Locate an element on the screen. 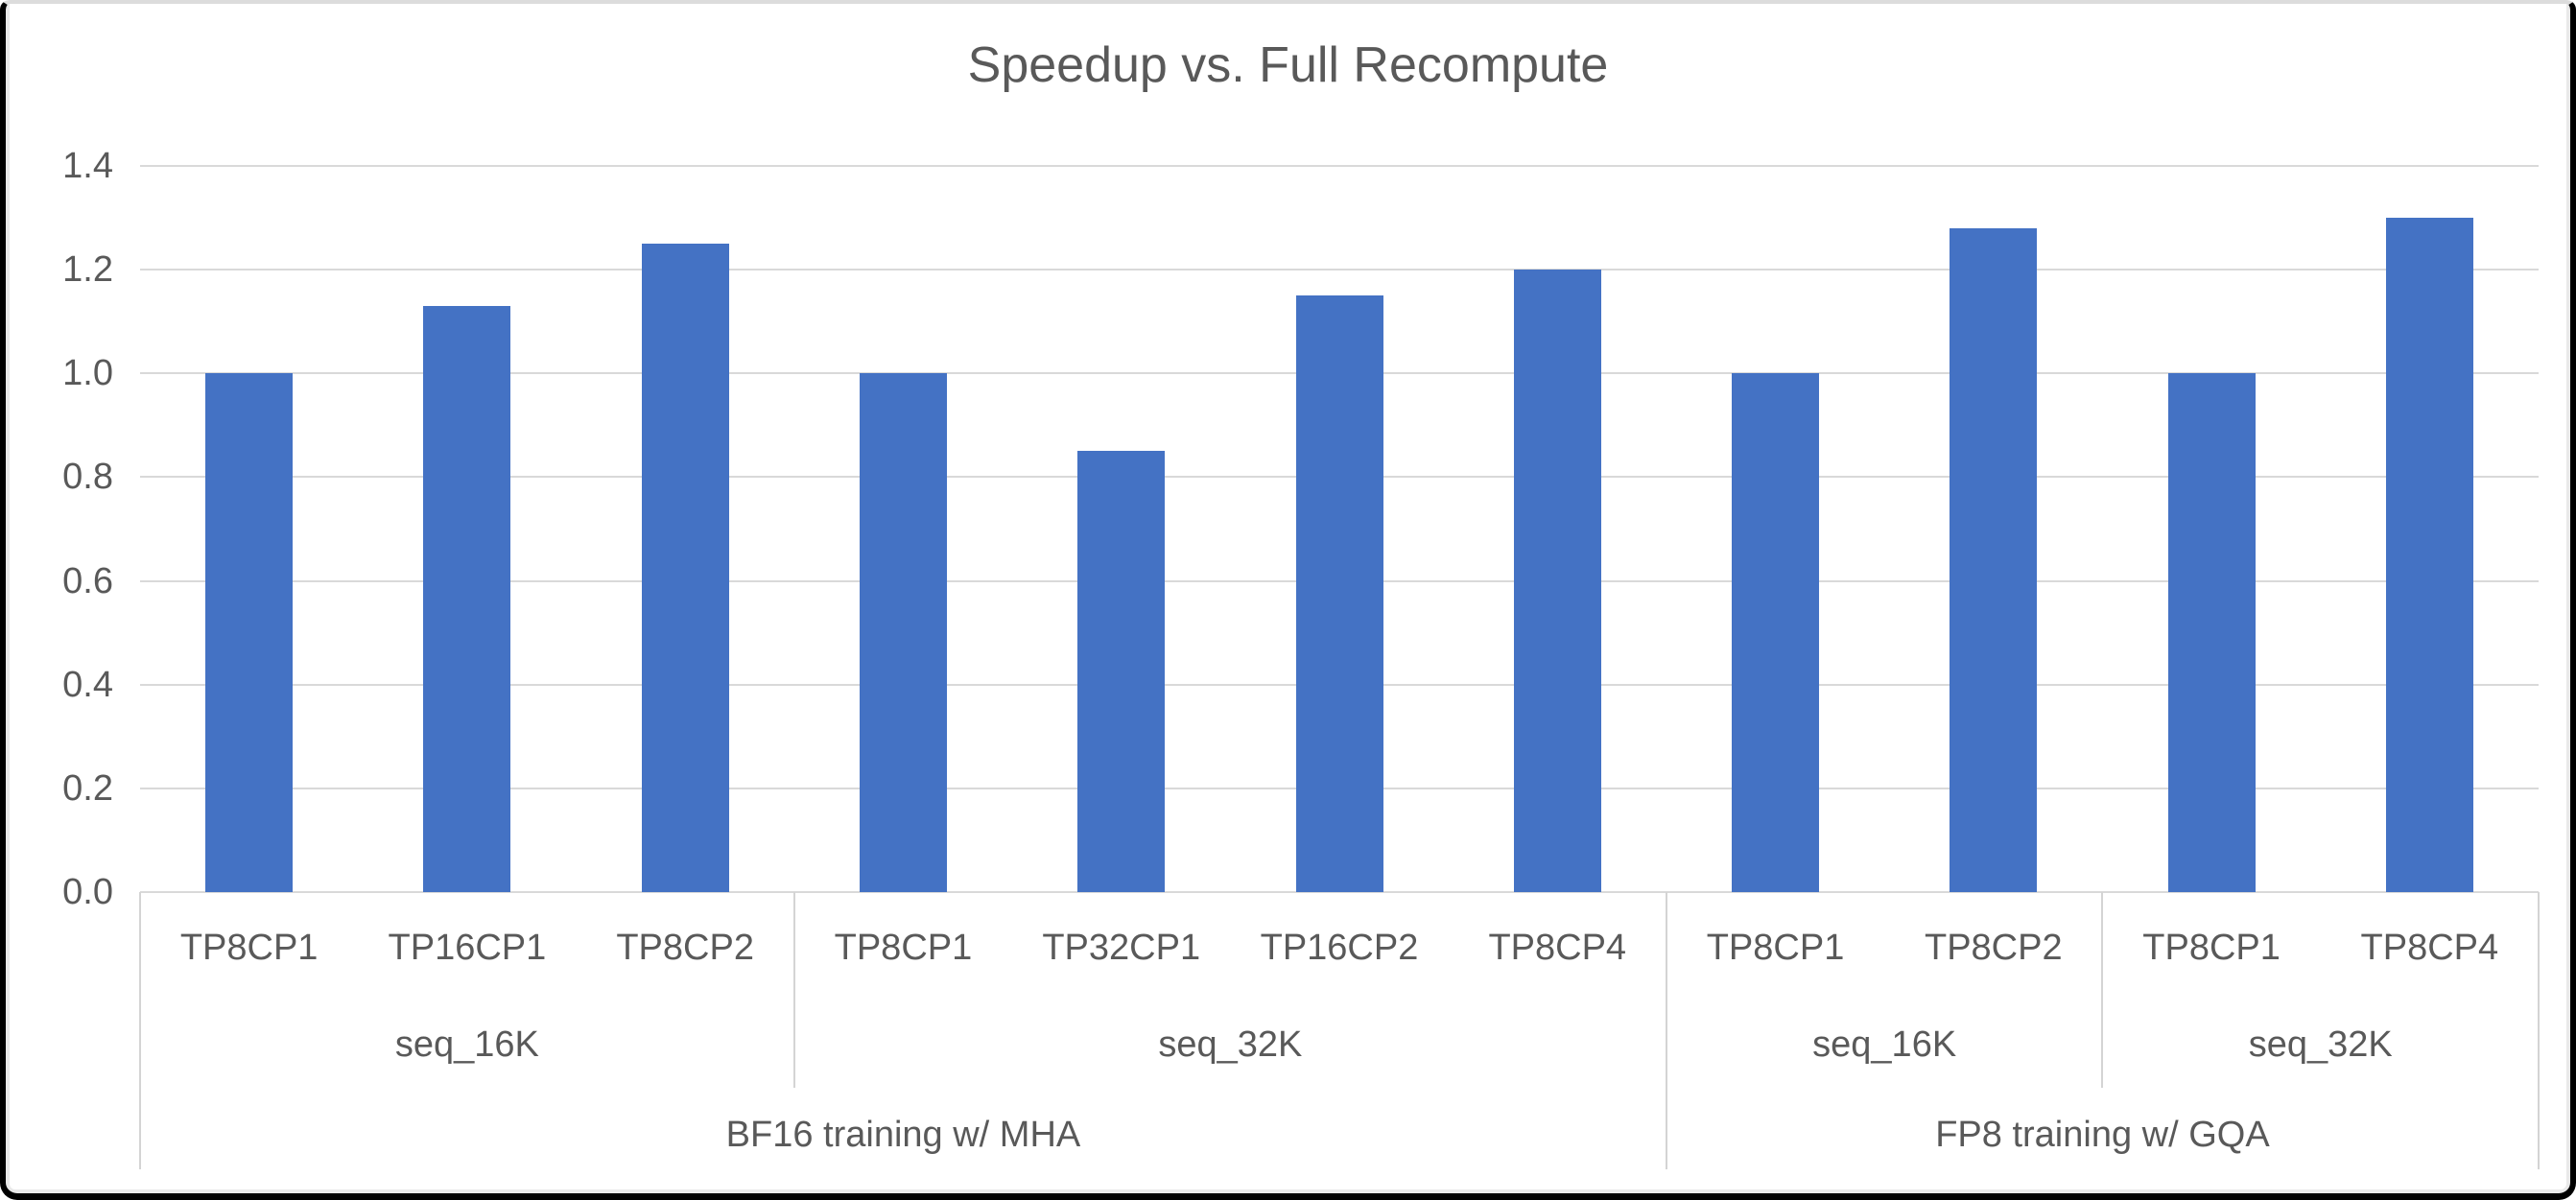 This screenshot has height=1200, width=2576. y-tick-label: 0.0 is located at coordinates (87, 892).